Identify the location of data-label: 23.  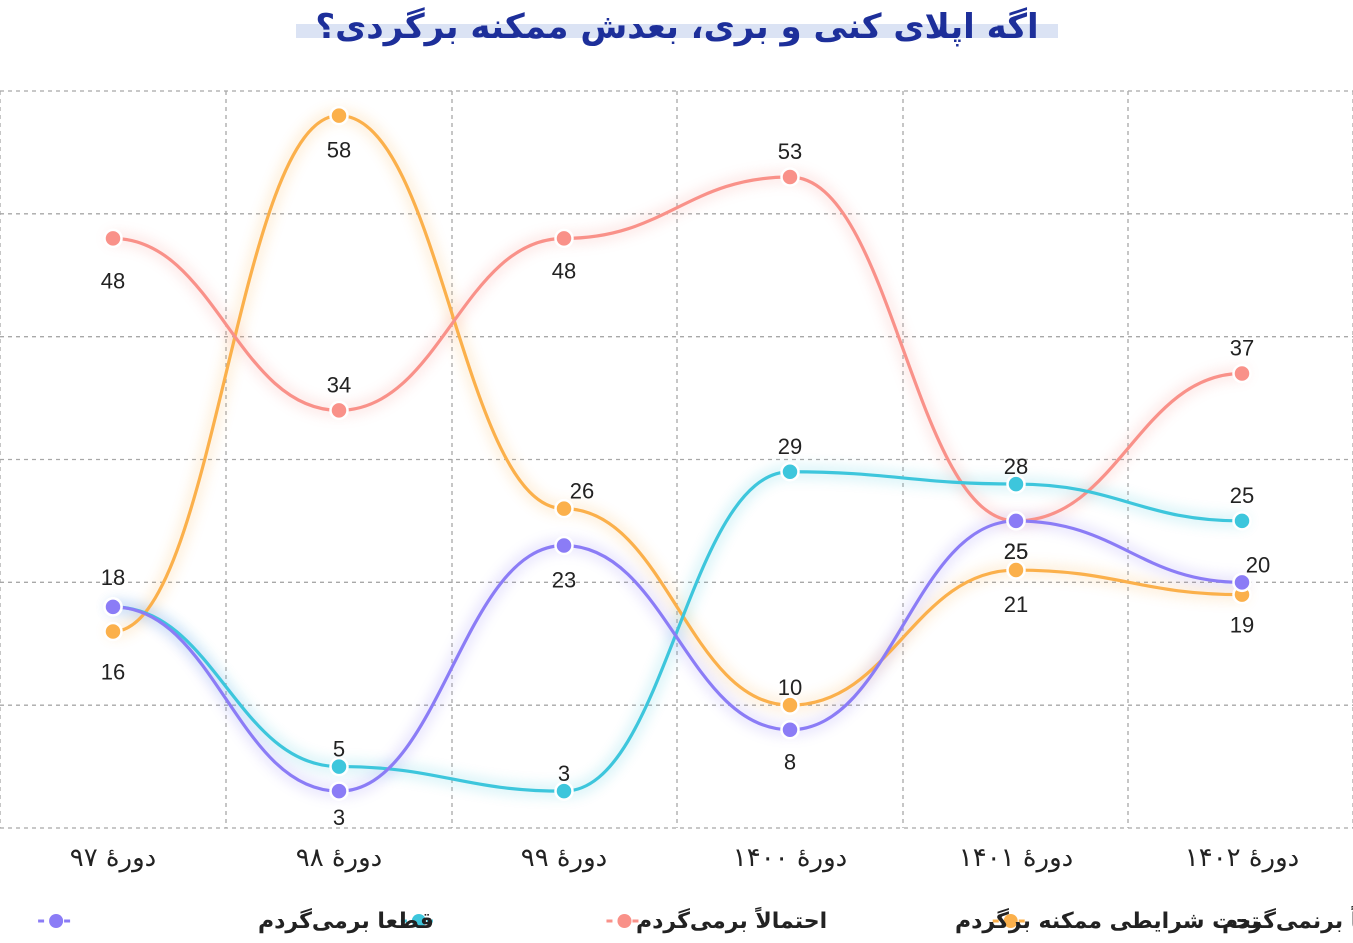
(564, 579).